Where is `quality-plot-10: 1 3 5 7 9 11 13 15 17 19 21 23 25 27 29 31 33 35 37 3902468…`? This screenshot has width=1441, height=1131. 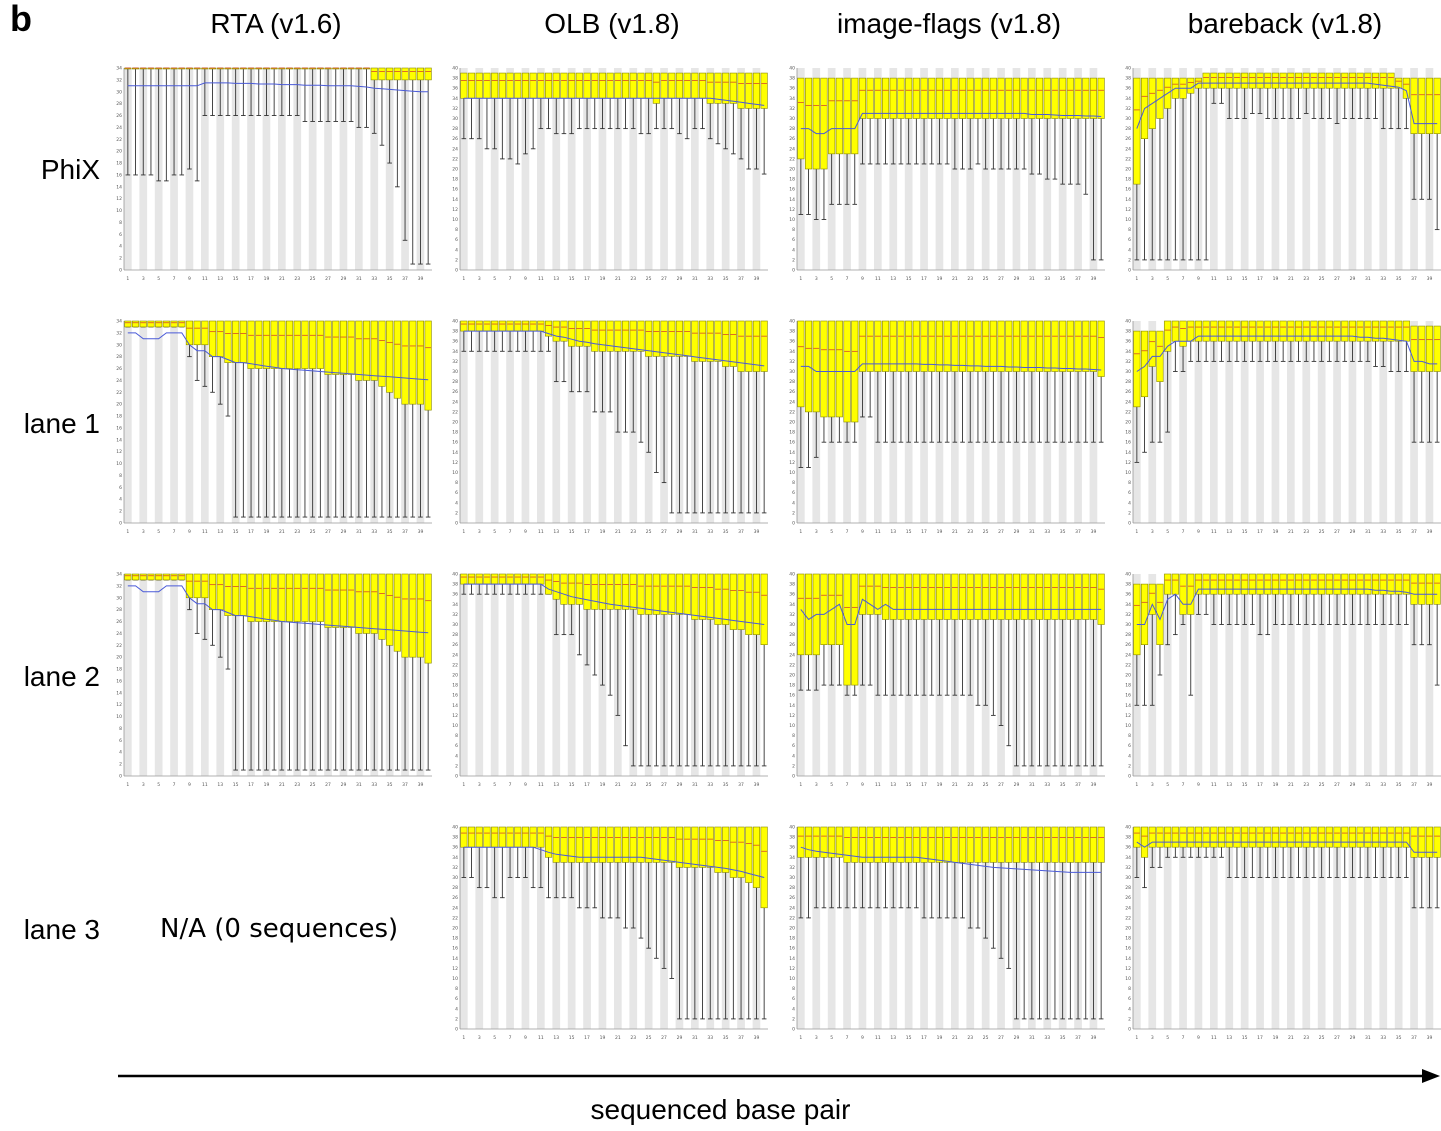
quality-plot-10: 1 3 5 7 9 11 13 15 17 19 21 23 25 27 29 31 33 35 37 3902468… is located at coordinates (947, 680).